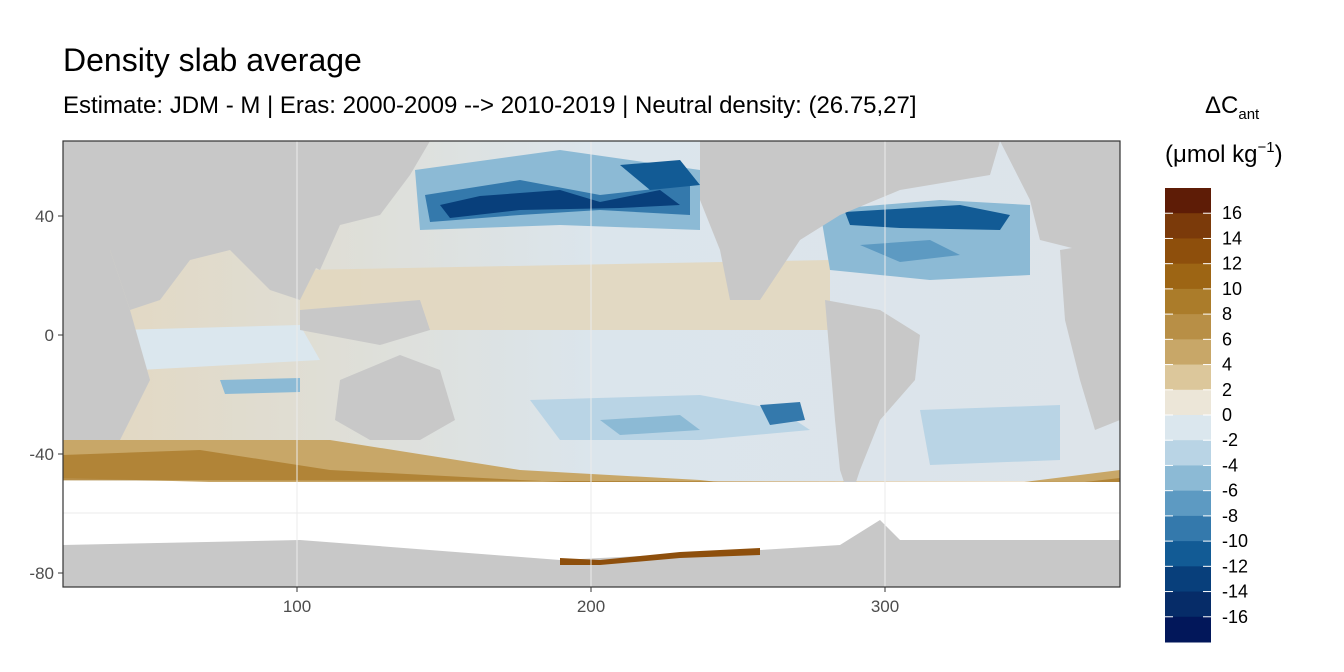 The image size is (1344, 672). Describe the element at coordinates (1232, 238) in the screenshot. I see `colorbar-label: 14` at that location.